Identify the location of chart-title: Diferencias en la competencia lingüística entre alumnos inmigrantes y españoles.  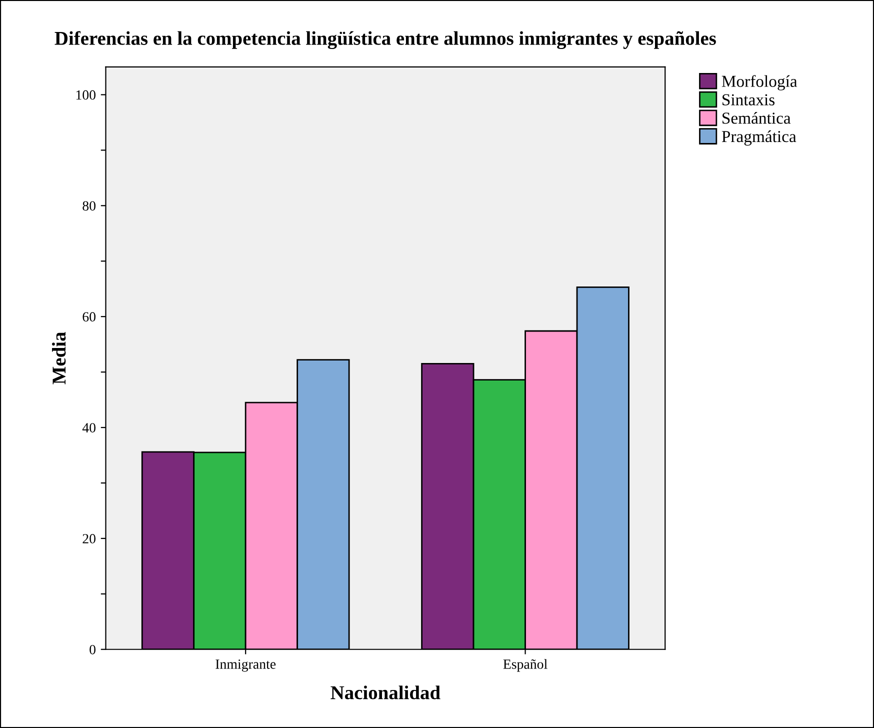
(385, 40).